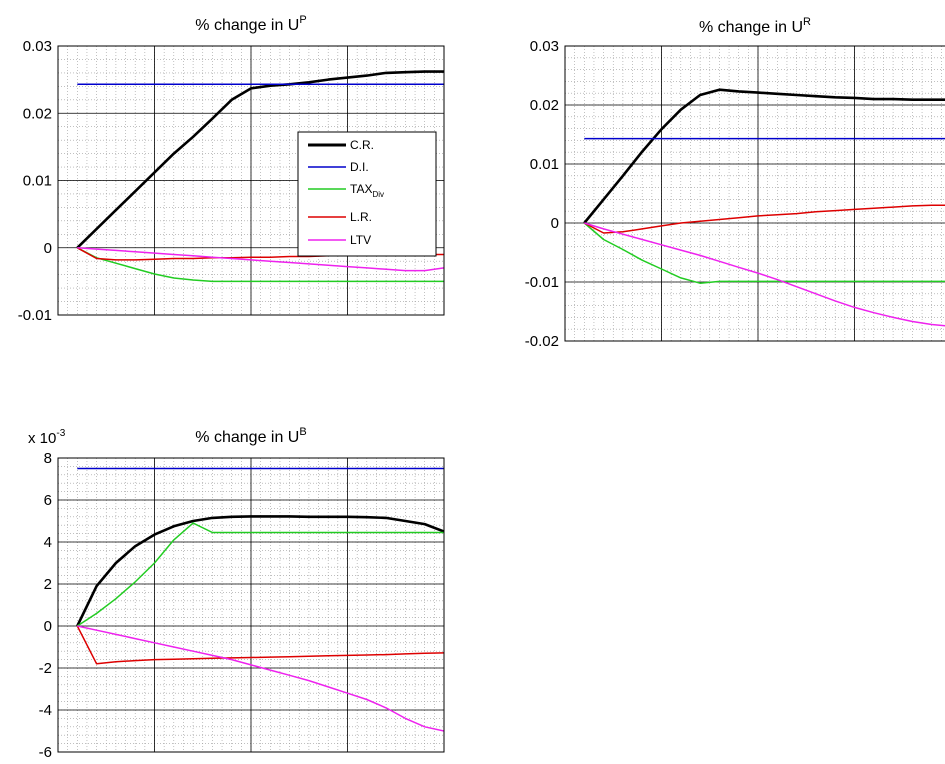 The width and height of the screenshot is (945, 764). Describe the element at coordinates (367, 190) in the screenshot. I see `legend-label-tax: TAXDiv` at that location.